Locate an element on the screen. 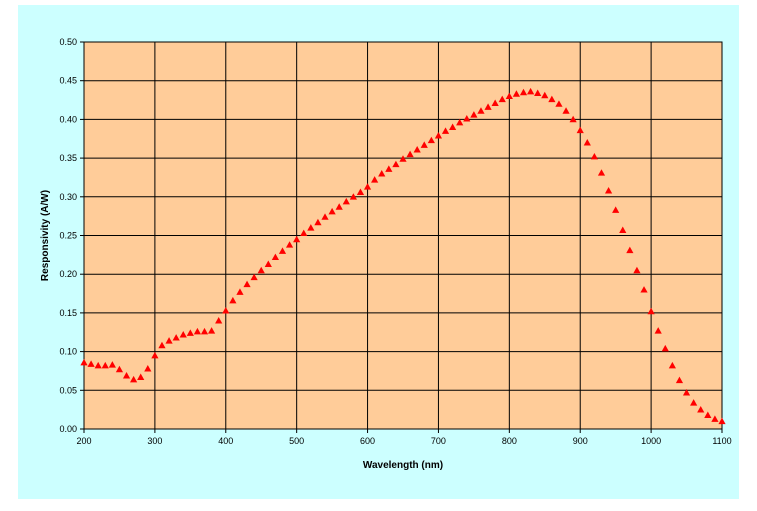 The height and width of the screenshot is (511, 757). x-tick-label: 900 is located at coordinates (580, 441).